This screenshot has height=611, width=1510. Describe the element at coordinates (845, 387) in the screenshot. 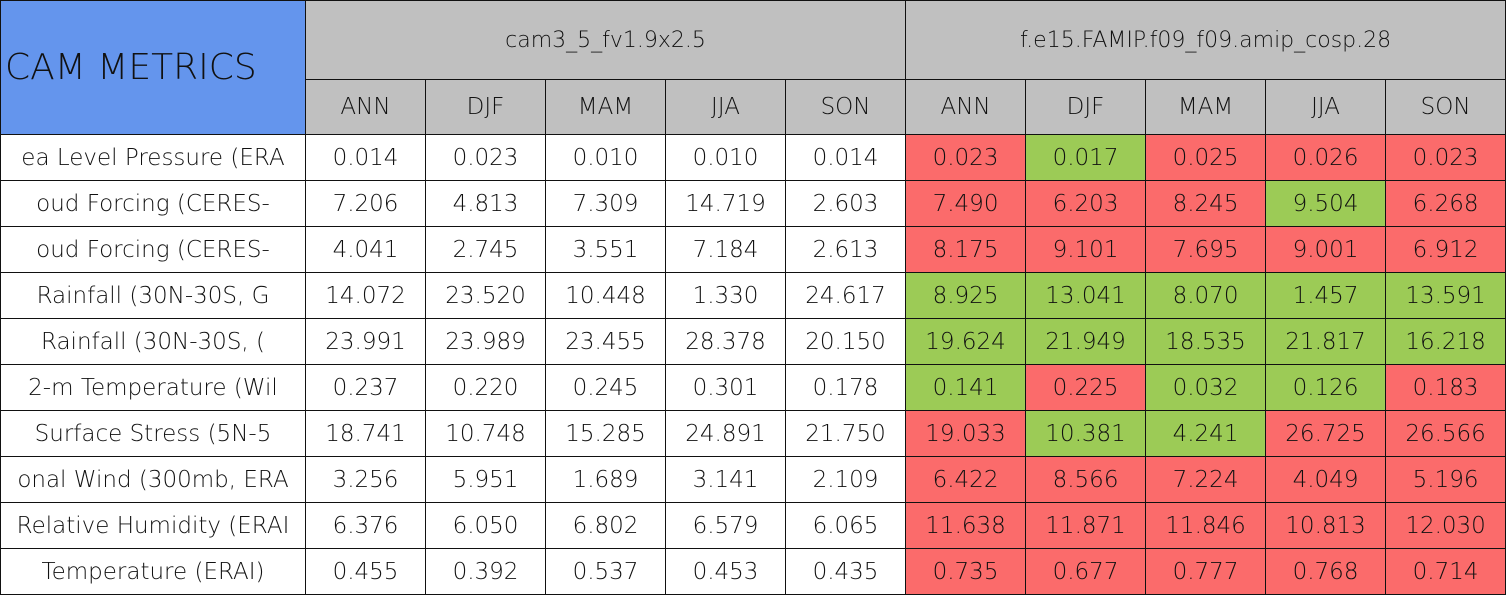

I see `value-cell: 0.178` at that location.